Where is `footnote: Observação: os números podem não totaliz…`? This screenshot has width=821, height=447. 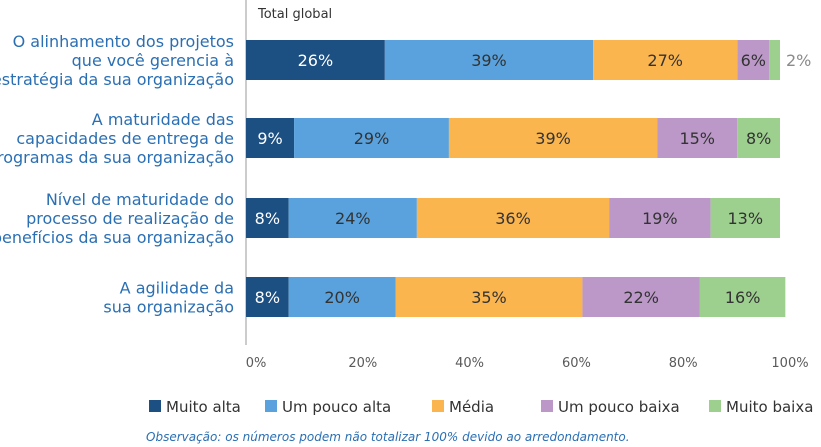 footnote: Observação: os números podem não totaliz… is located at coordinates (388, 437).